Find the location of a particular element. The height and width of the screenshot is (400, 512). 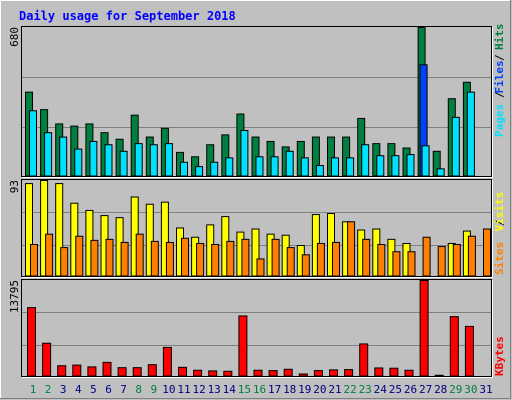

day-label: 2 is located at coordinates (48, 389).